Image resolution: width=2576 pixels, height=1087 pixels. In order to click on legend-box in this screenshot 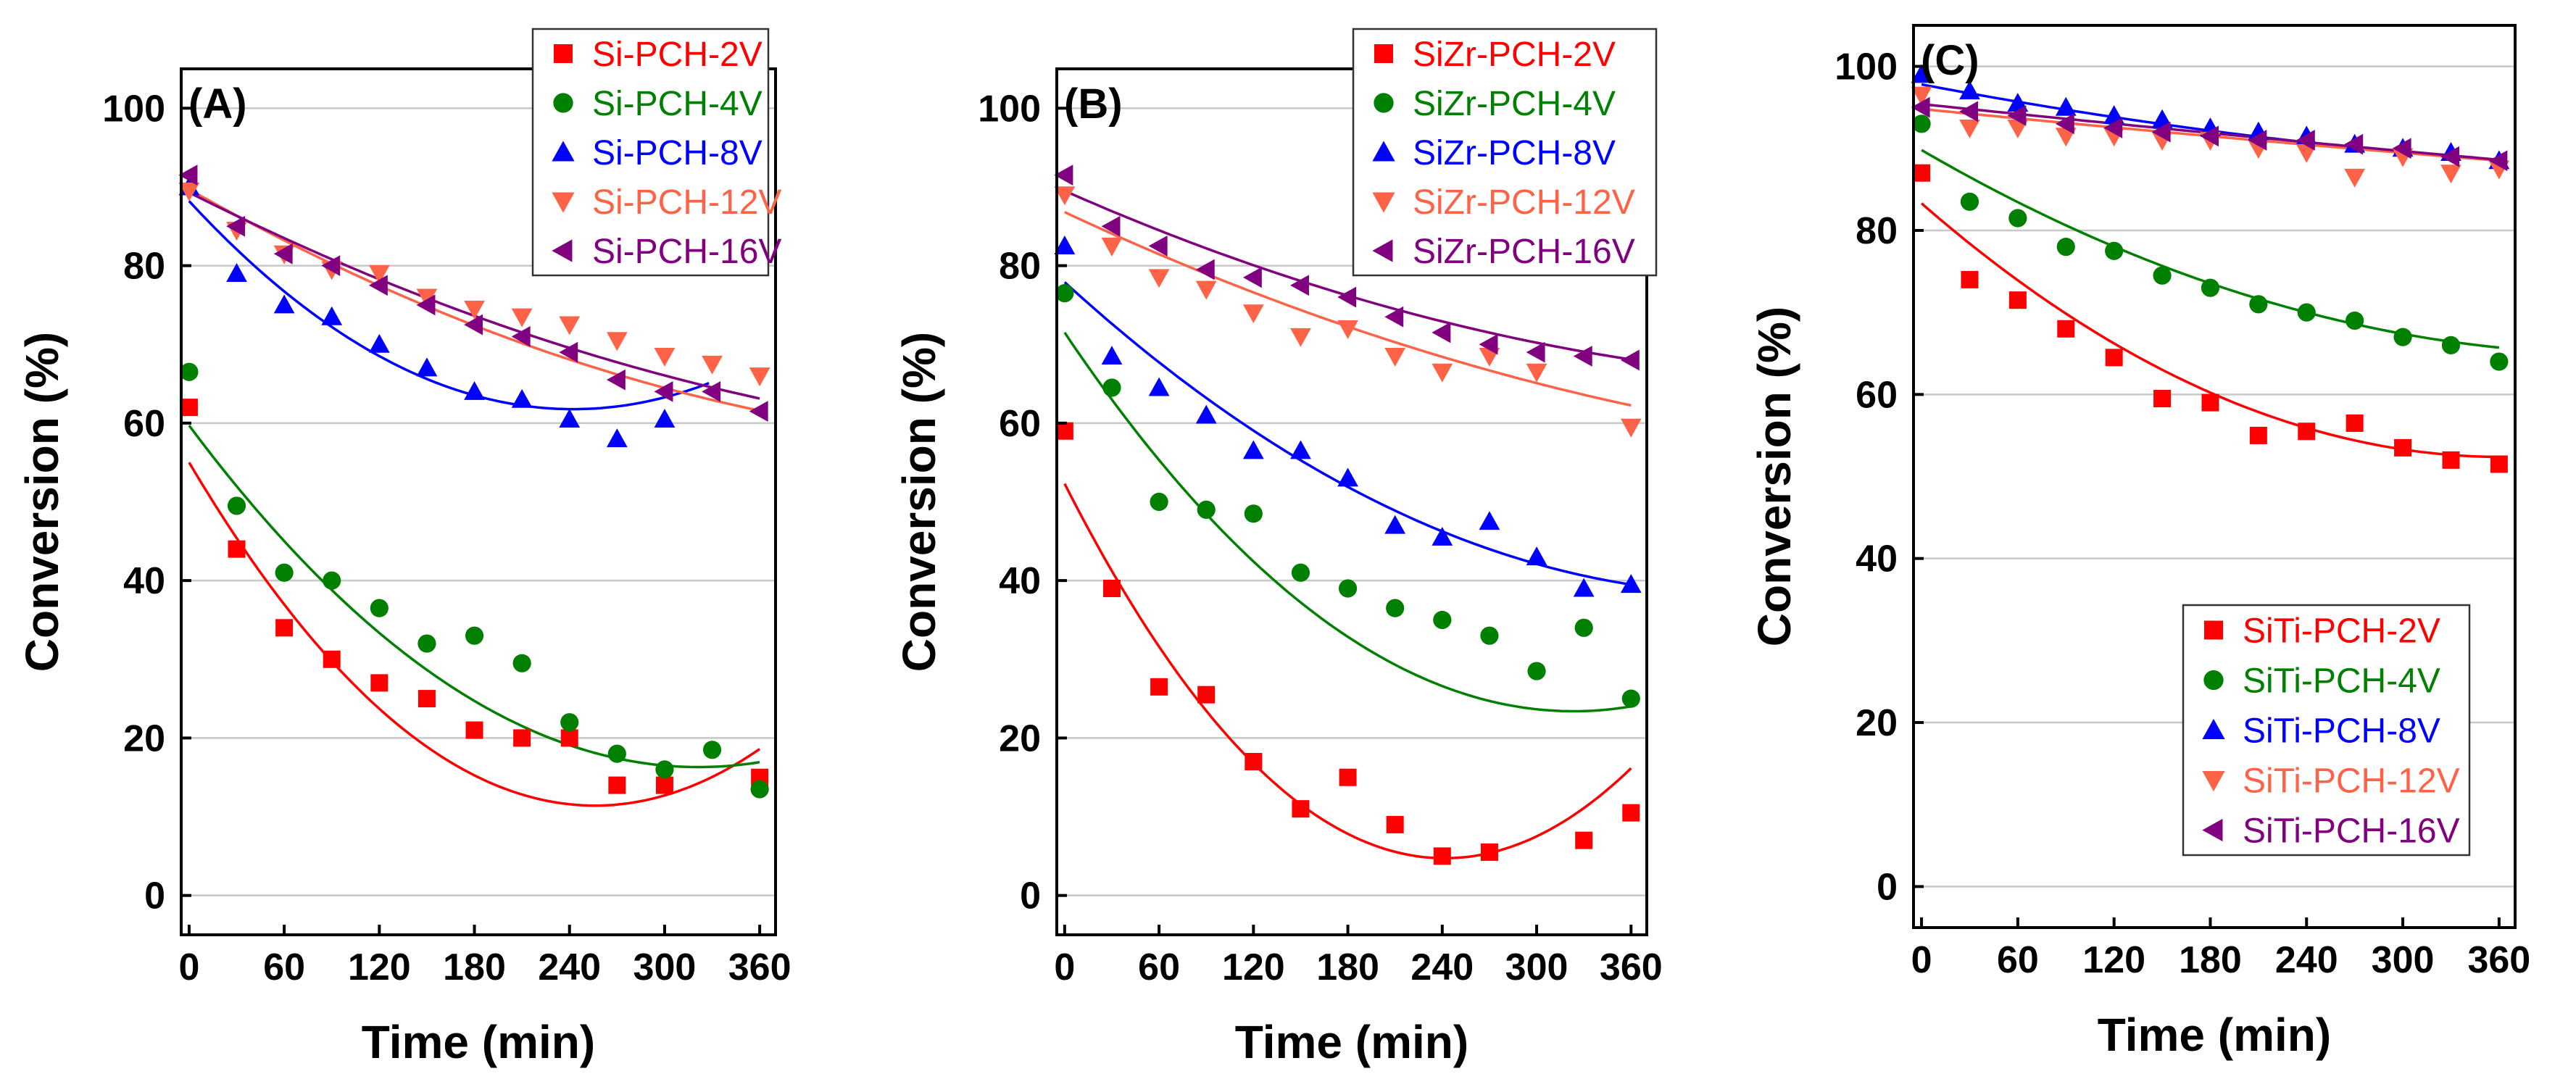, I will do `click(2326, 731)`.